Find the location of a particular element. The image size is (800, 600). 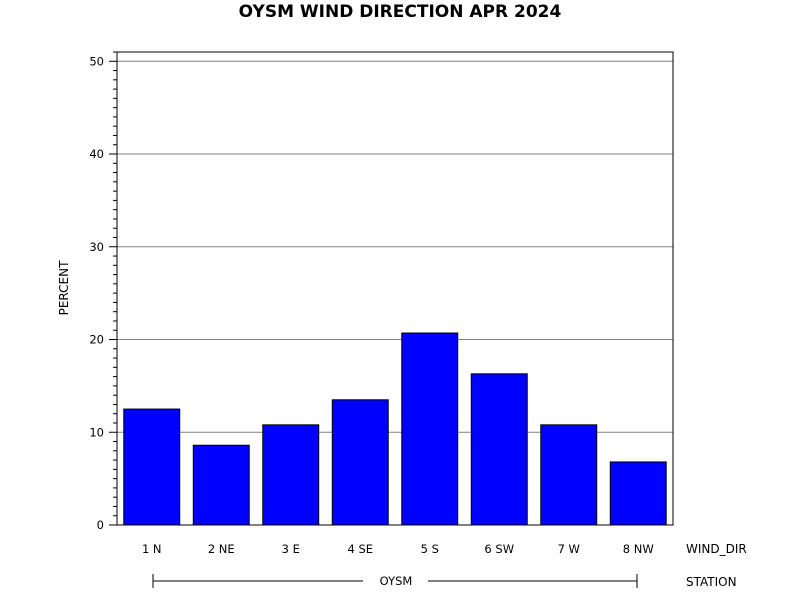

y-tick-label: 0 is located at coordinates (100, 525).